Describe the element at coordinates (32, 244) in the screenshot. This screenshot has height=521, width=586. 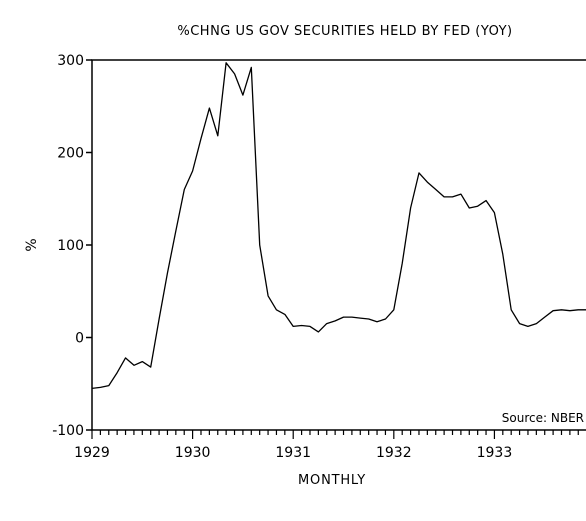
I see `y-axis-label: %` at that location.